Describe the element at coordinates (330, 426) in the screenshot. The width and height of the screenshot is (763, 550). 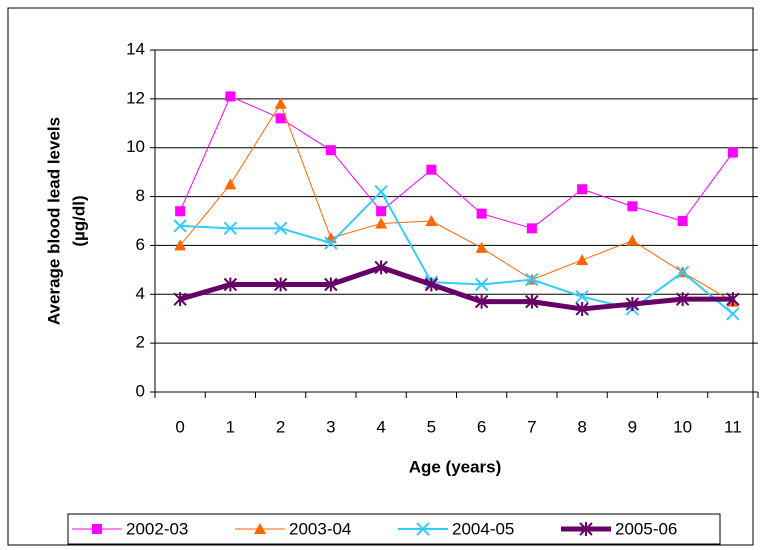
I see `x-tick-label: 3` at that location.